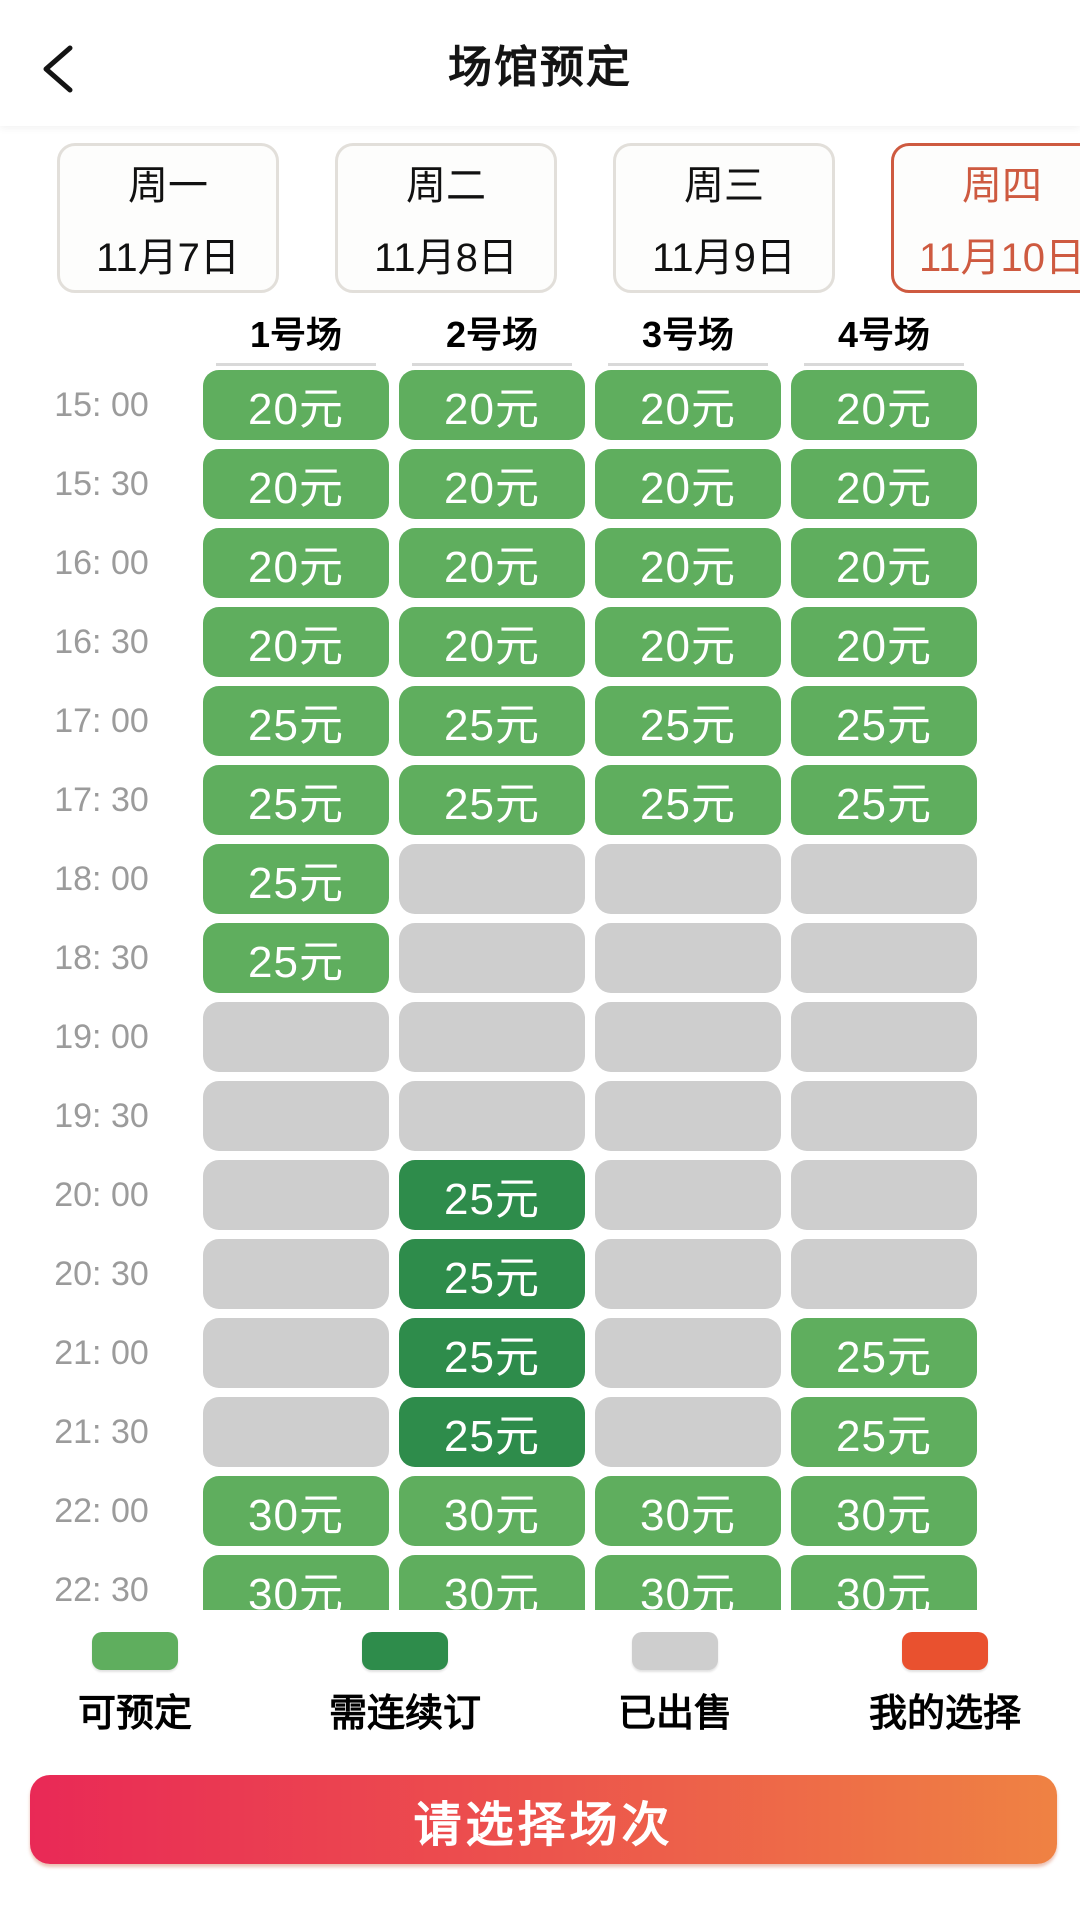  I want to click on schedule-row: 19: 30, so click(540, 1116).